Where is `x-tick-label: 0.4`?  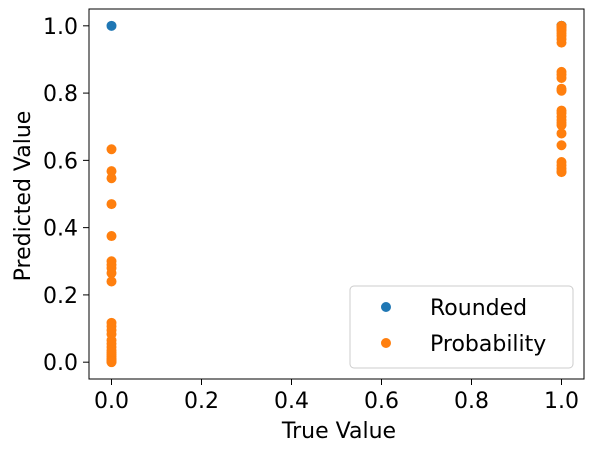
x-tick-label: 0.4 is located at coordinates (291, 401).